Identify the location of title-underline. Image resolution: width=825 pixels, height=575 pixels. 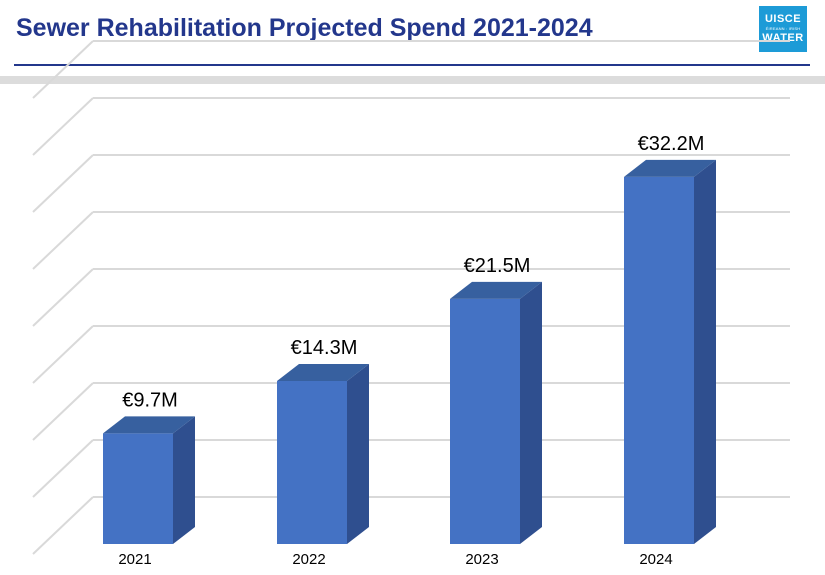
(412, 65).